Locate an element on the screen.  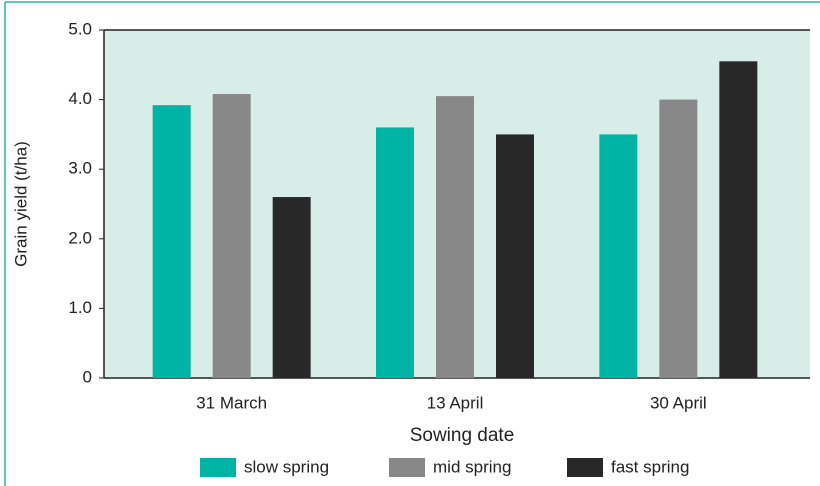
legend-label: mid spring is located at coordinates (472, 466).